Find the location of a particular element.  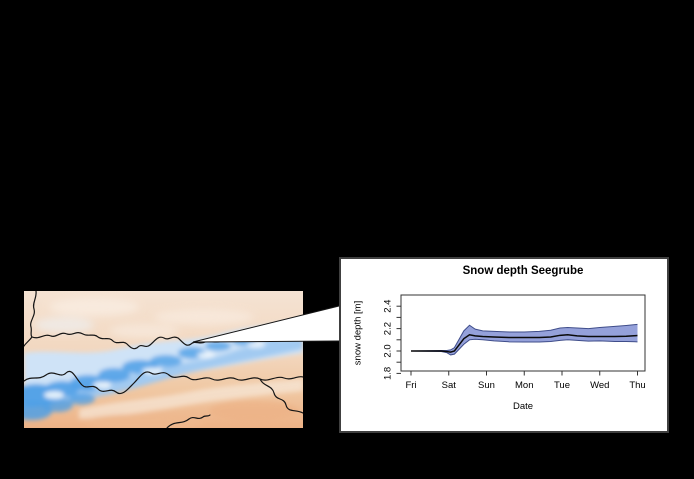

y-tick-label: 2.4 is located at coordinates (388, 306).